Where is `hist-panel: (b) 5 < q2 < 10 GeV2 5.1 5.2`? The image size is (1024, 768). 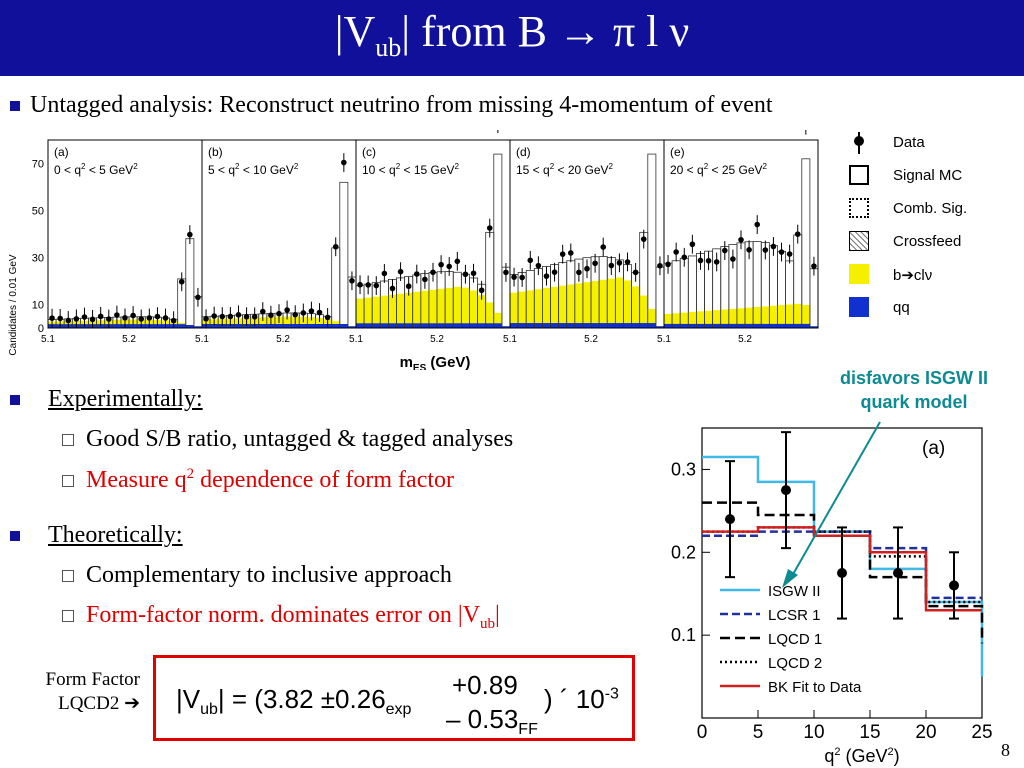 hist-panel: (b) 5 < q2 < 10 GeV2 5.1 5.2 is located at coordinates (276, 242).